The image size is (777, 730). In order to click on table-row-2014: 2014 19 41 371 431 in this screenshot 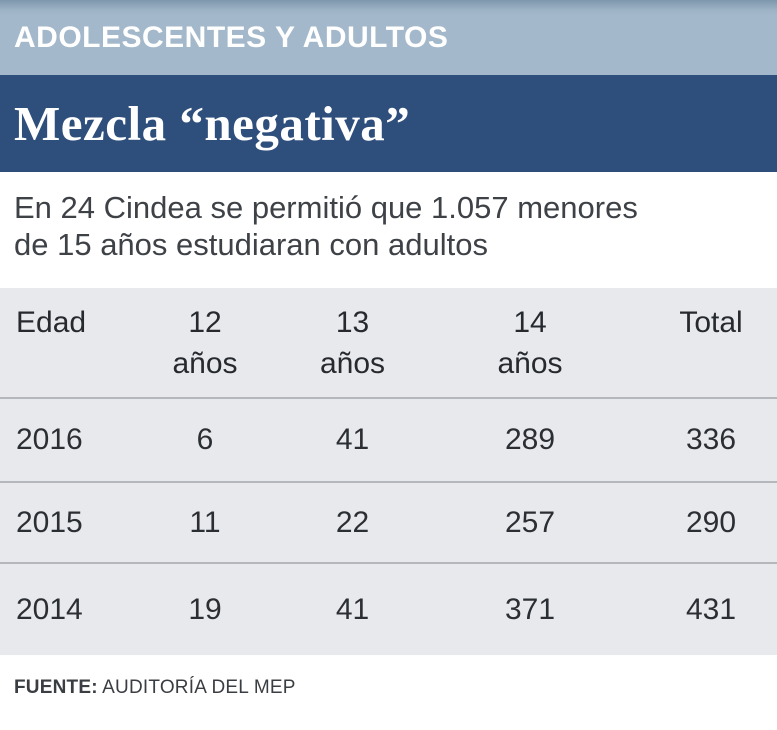, I will do `click(388, 608)`.